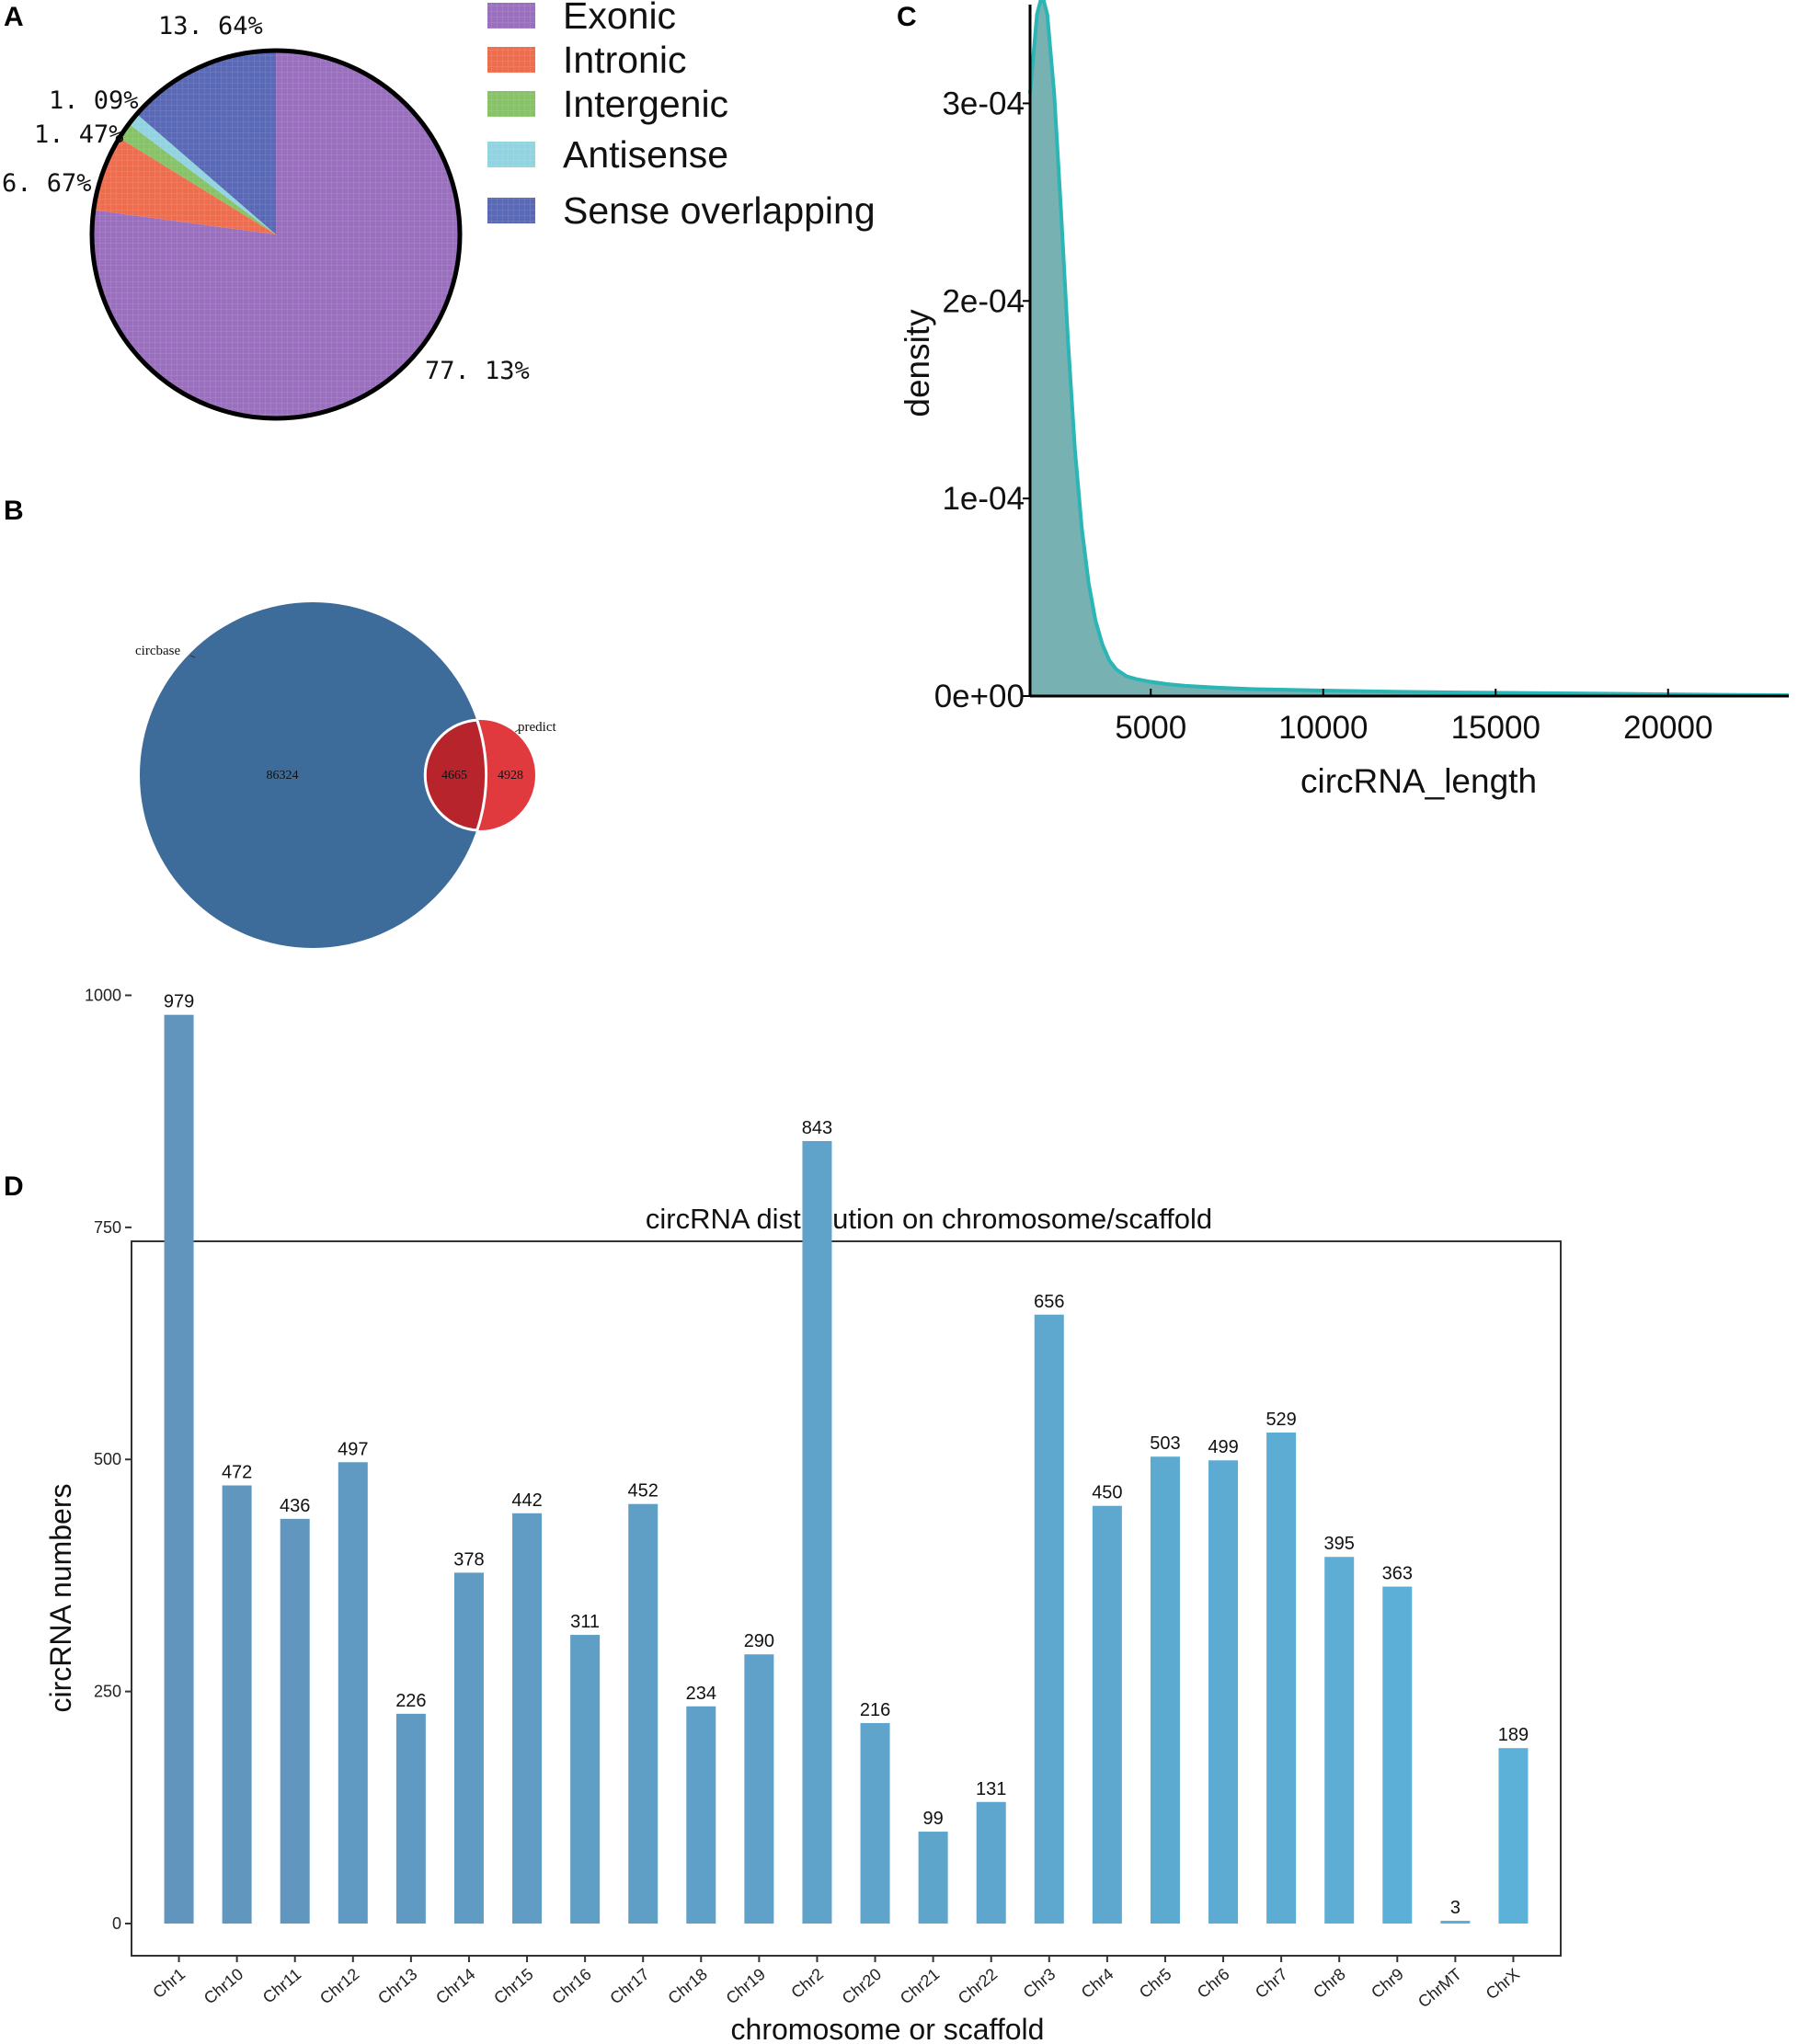 This screenshot has height=2044, width=1798. I want to click on pie-slice-texture-sense-overlapping, so click(206, 142).